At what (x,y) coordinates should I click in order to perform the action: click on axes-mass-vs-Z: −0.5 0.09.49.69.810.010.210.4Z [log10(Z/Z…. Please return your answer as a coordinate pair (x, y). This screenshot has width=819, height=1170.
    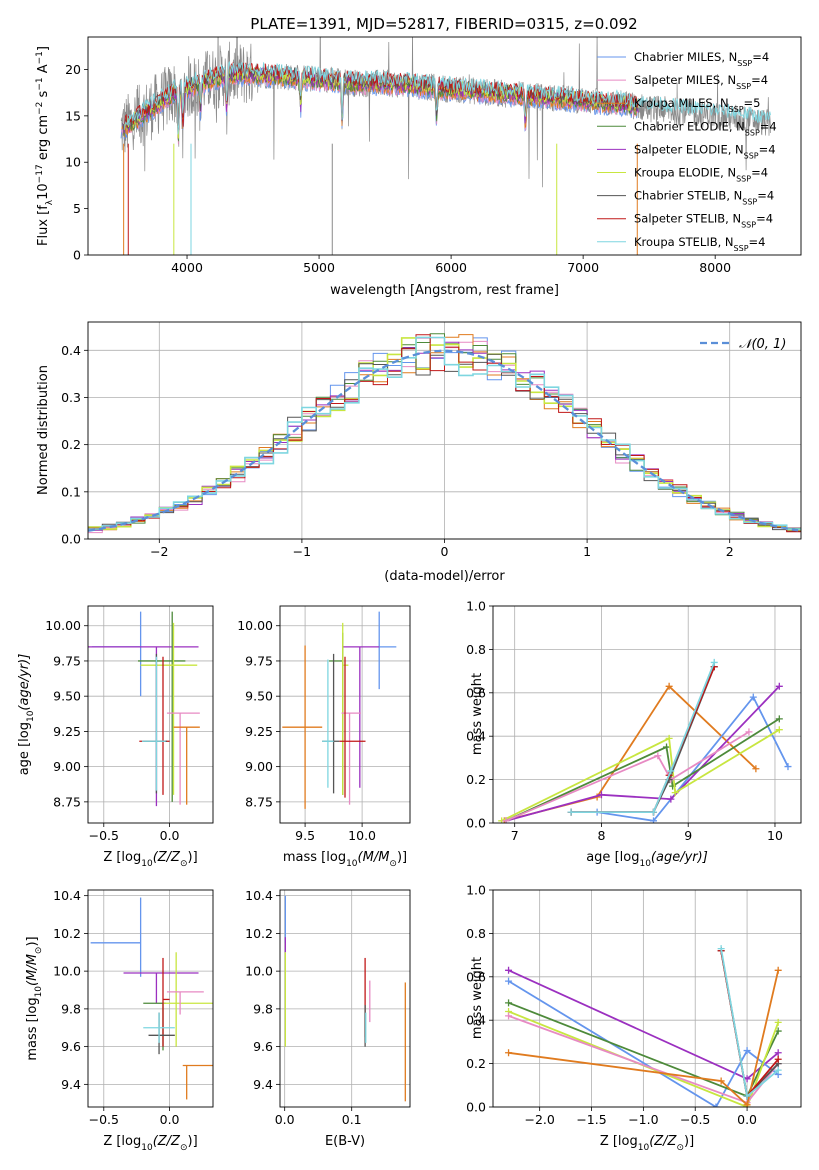
    Looking at the image, I should click on (119, 1020).